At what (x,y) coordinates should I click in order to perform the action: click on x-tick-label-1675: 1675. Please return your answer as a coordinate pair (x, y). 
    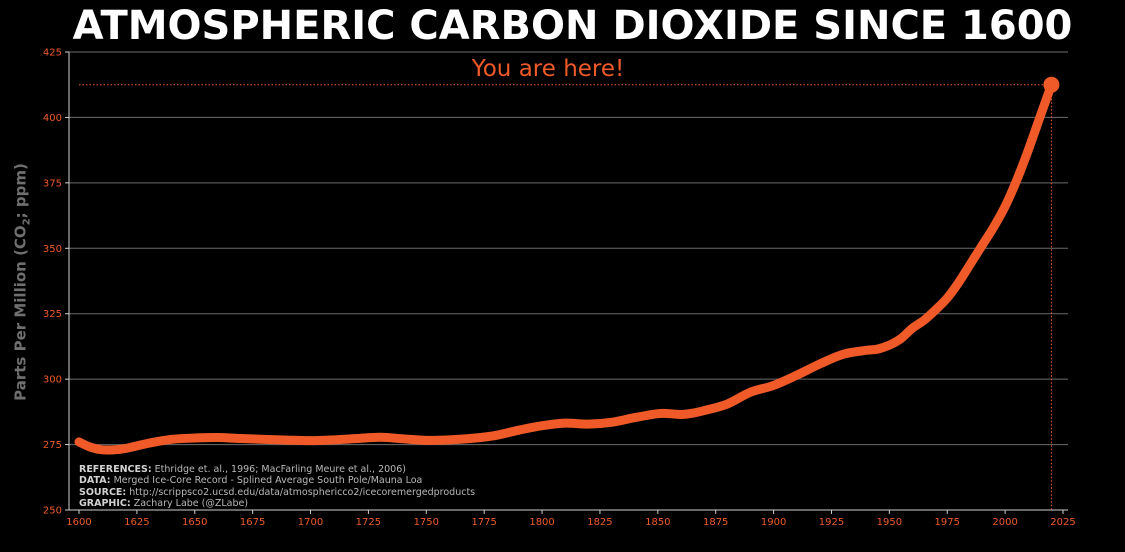
    Looking at the image, I should click on (252, 522).